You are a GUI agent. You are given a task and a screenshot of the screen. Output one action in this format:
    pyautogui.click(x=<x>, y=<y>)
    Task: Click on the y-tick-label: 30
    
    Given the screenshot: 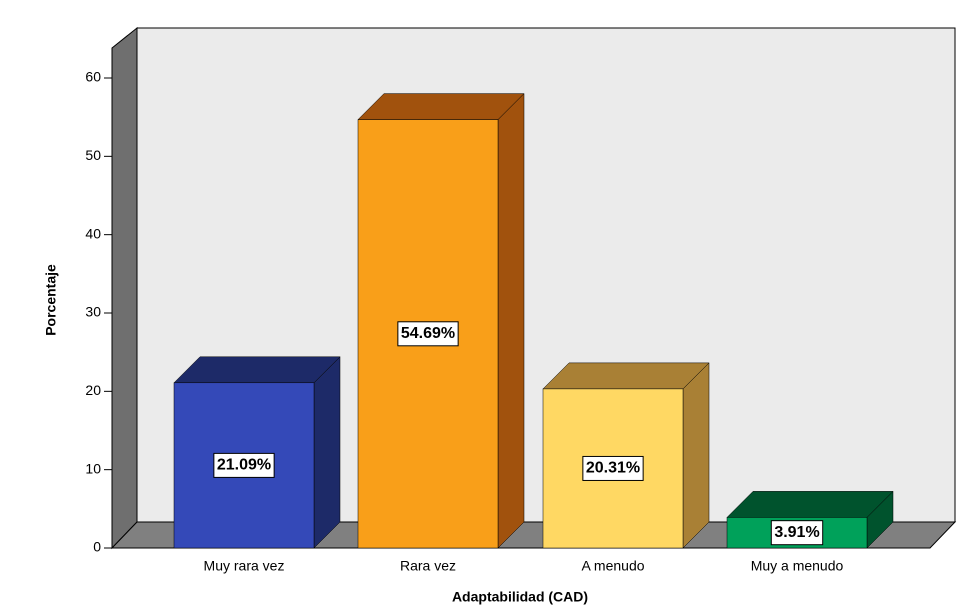 What is the action you would take?
    pyautogui.click(x=93, y=312)
    